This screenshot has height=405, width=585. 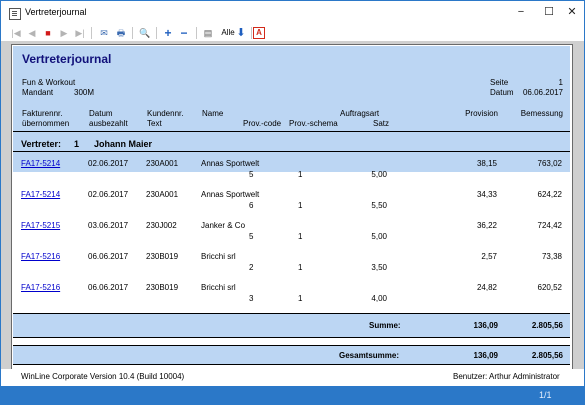 I want to click on mandant-value: 300M, so click(x=84, y=92).